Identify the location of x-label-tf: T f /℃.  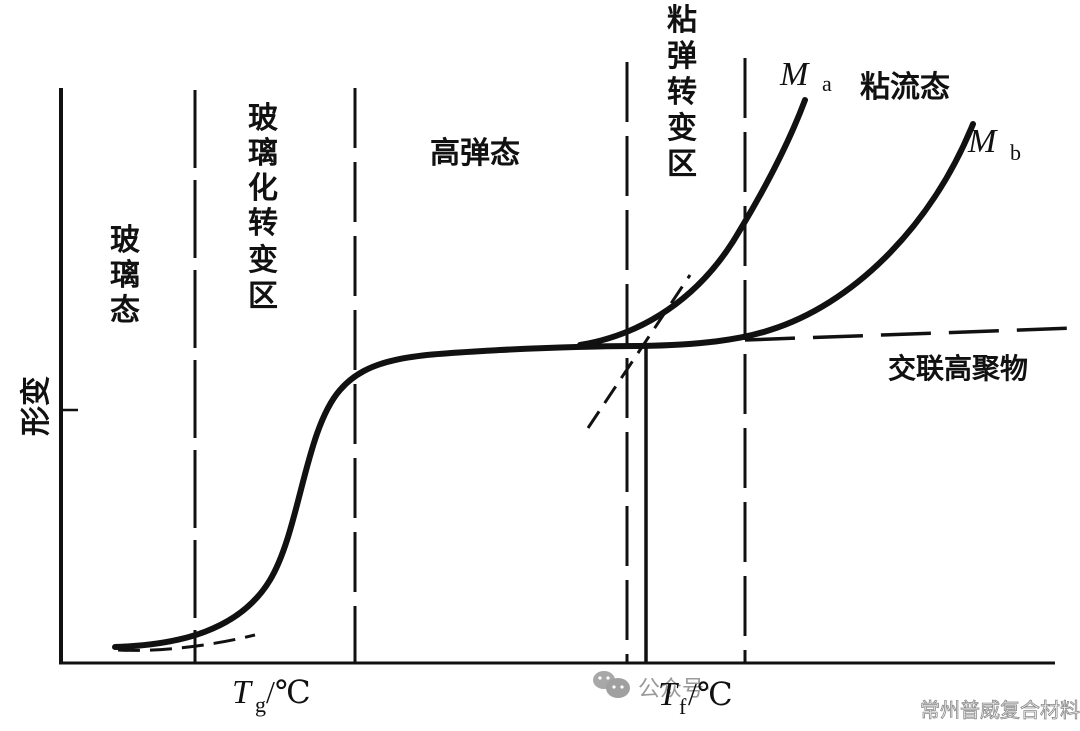
(695, 697).